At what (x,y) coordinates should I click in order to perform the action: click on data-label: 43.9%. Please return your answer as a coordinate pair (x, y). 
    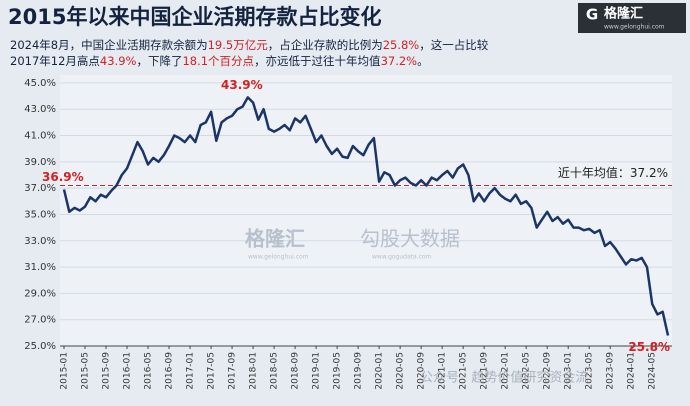
    Looking at the image, I should click on (242, 85).